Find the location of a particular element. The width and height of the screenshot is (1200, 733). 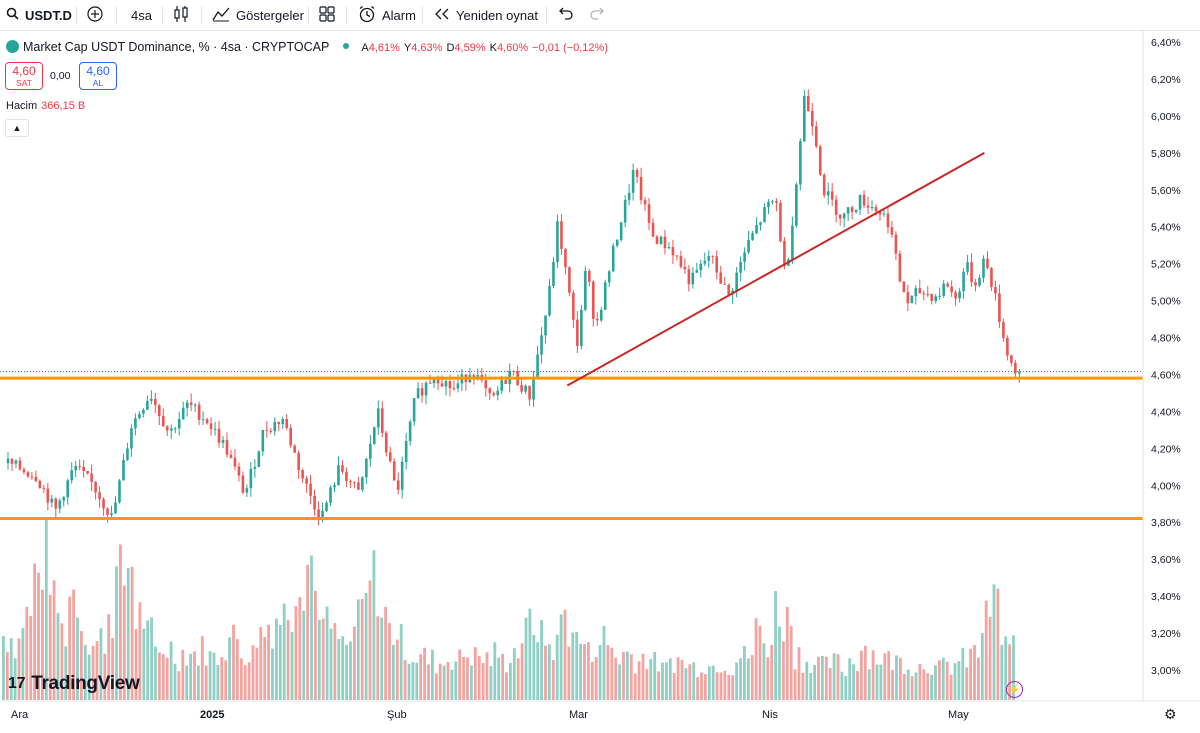

indicators-button: Göstergeler is located at coordinates (258, 15).